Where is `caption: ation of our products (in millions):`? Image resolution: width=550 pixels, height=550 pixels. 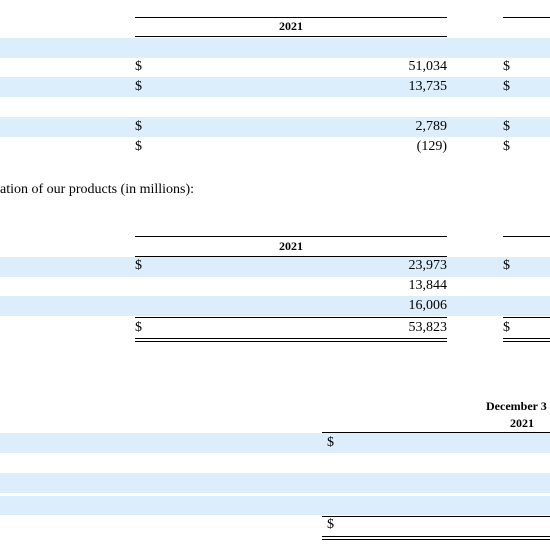
caption: ation of our products (in millions): is located at coordinates (97, 189).